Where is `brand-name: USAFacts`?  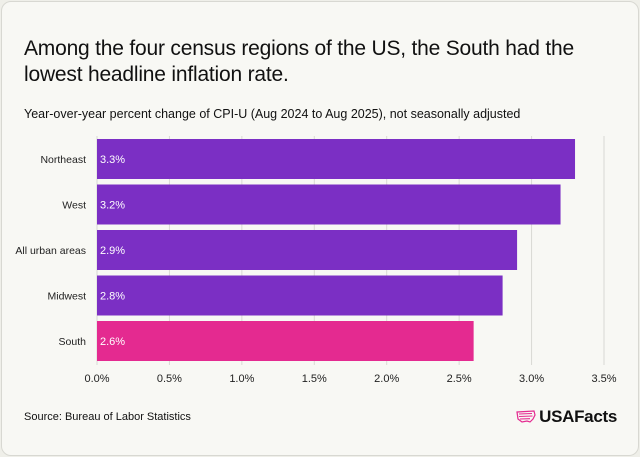 brand-name: USAFacts is located at coordinates (578, 416).